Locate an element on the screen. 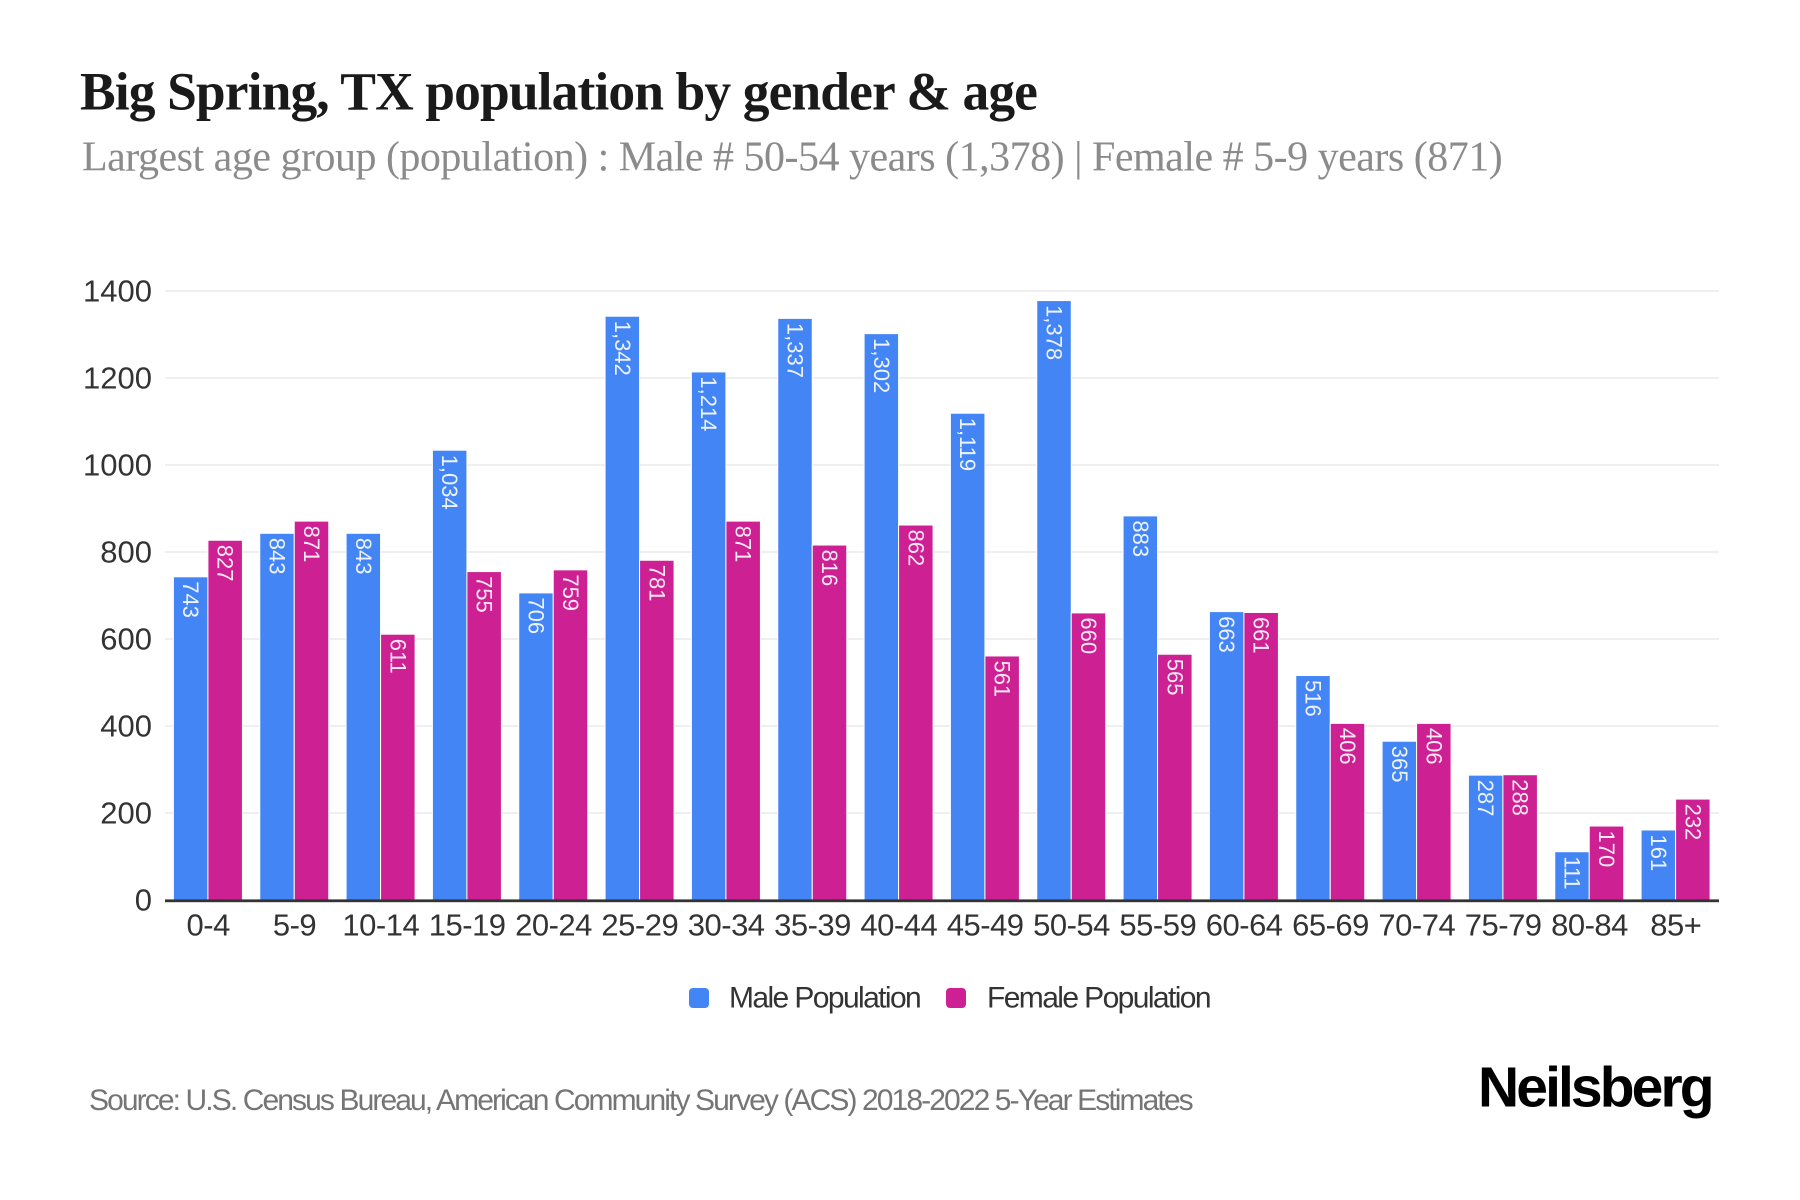 This screenshot has width=1800, height=1200. svg-text: 400 is located at coordinates (126, 726).